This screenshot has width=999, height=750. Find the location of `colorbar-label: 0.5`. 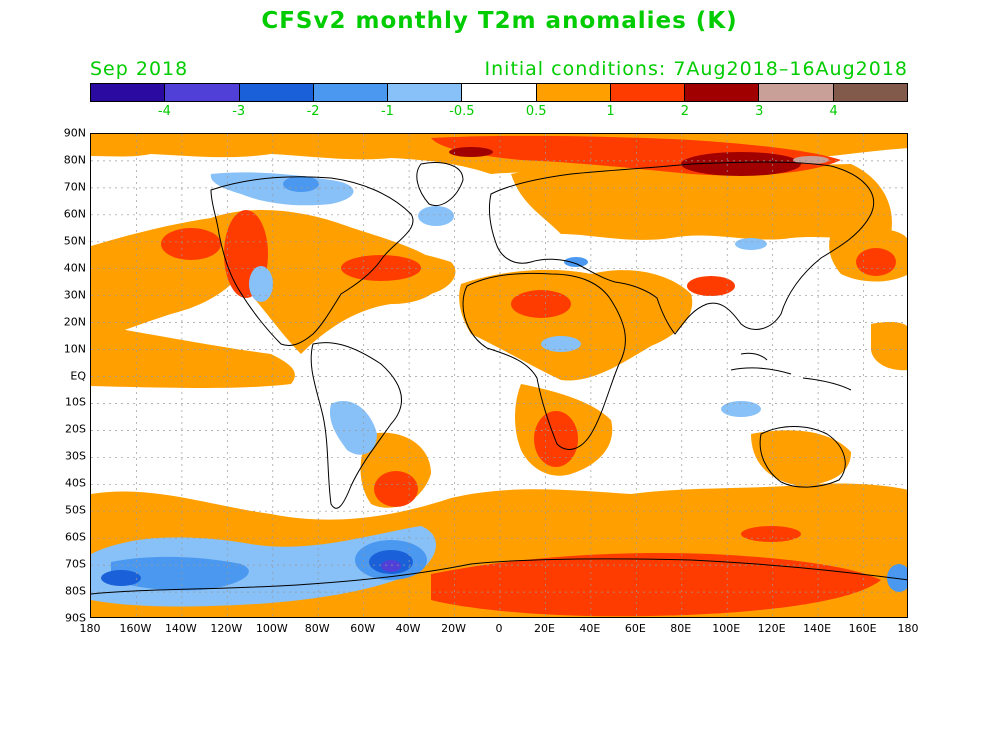

colorbar-label: 0.5 is located at coordinates (536, 111).